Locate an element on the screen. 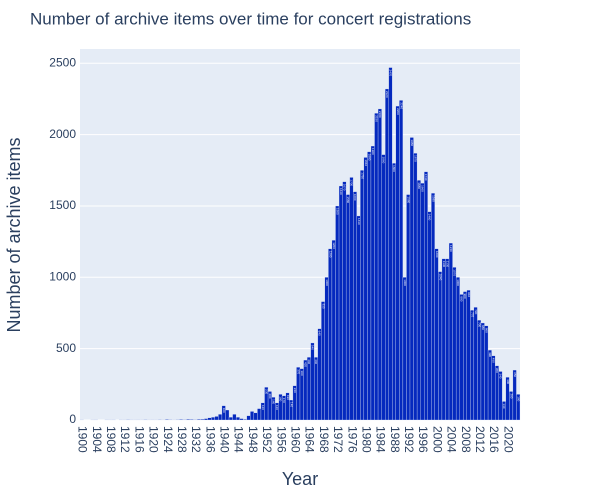 This screenshot has width=600, height=500. value-label: 1640 is located at coordinates (341, 191).